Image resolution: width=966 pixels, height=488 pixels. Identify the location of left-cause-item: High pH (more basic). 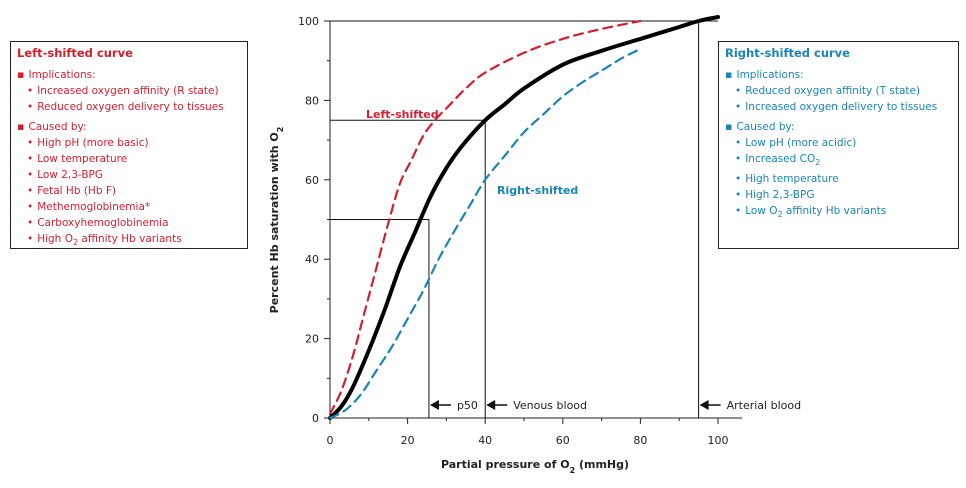
(129, 143).